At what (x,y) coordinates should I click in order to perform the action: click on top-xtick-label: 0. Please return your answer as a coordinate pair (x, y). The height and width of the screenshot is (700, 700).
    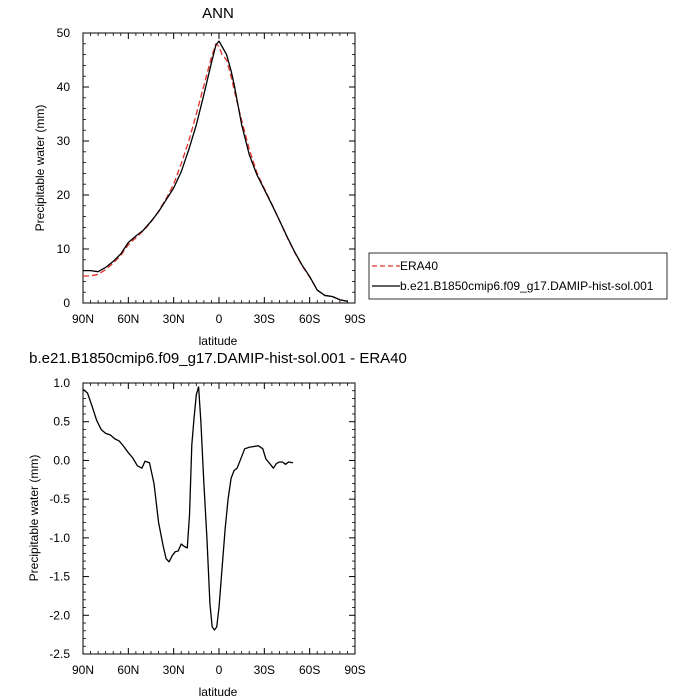
    Looking at the image, I should click on (219, 319).